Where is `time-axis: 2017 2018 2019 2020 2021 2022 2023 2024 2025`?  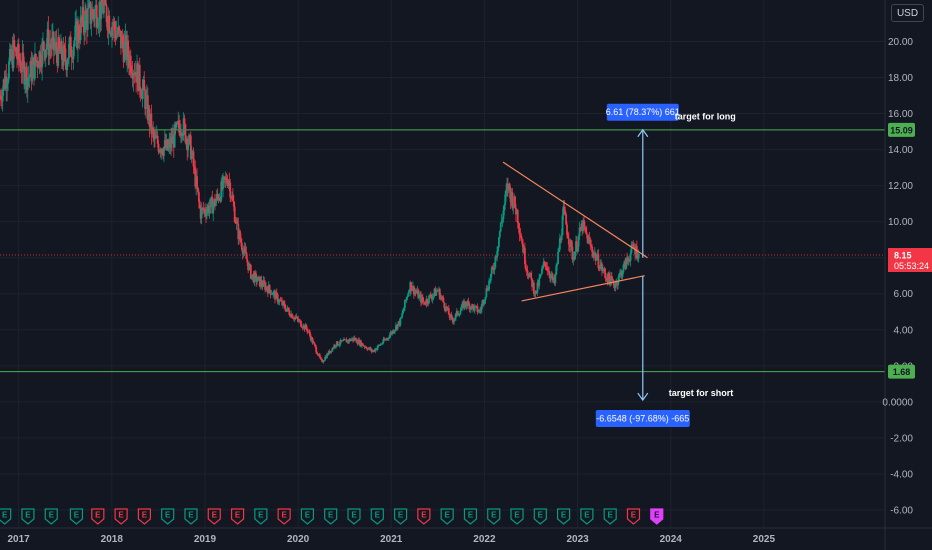
time-axis: 2017 2018 2019 2020 2021 2022 2023 2024 2025 is located at coordinates (466, 536).